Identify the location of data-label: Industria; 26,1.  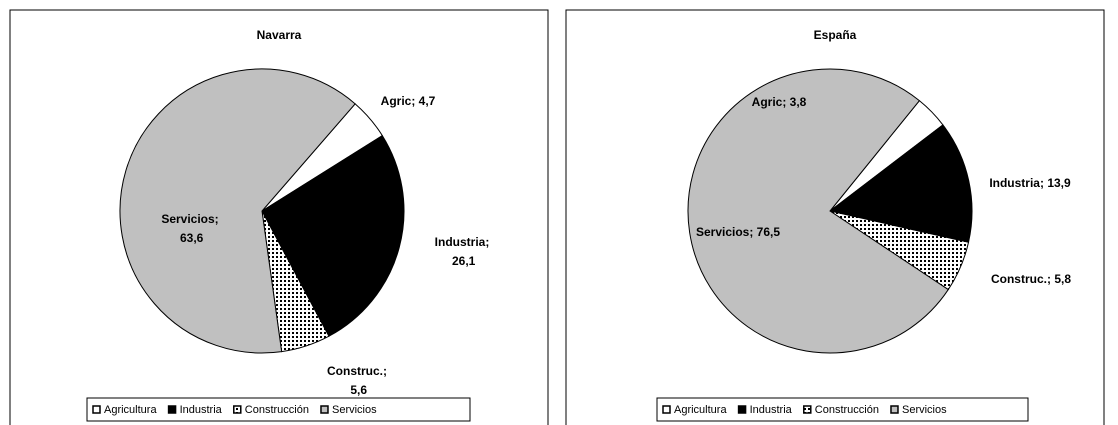
(462, 251).